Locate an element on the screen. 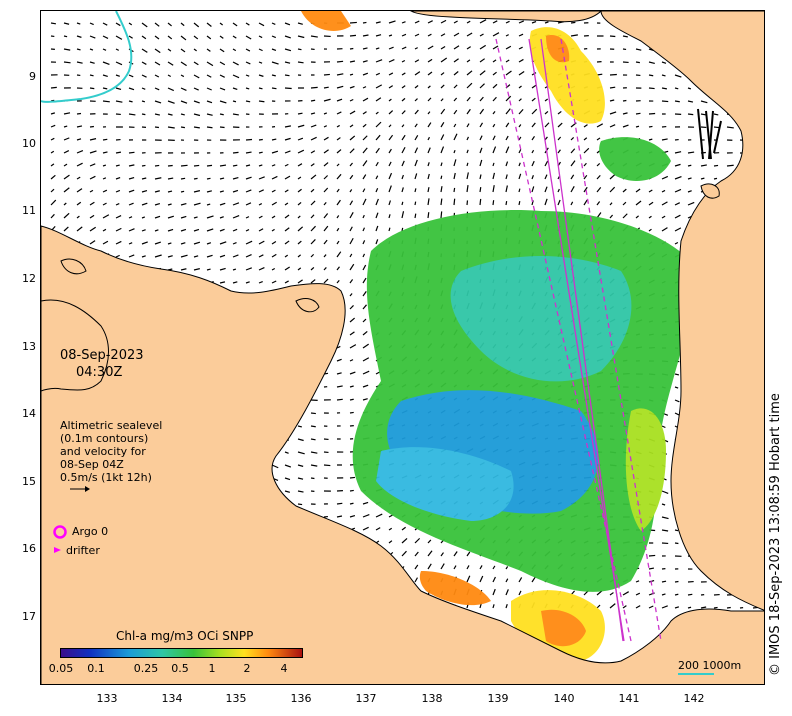 The width and height of the screenshot is (792, 716). lat-tick: 17 is located at coordinates (29, 616).